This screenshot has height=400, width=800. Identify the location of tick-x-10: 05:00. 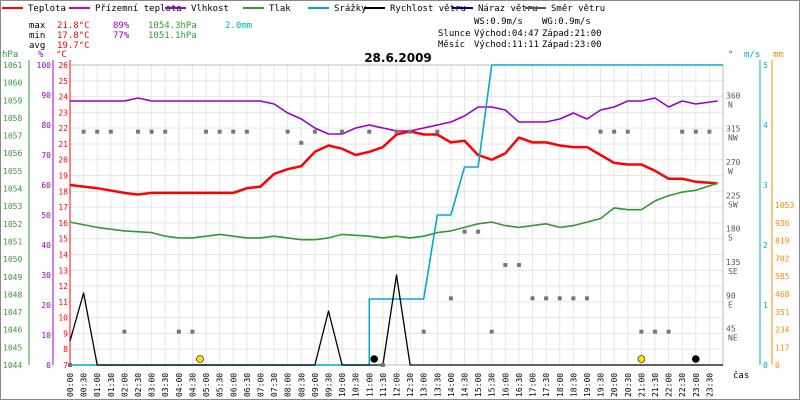
(206, 385).